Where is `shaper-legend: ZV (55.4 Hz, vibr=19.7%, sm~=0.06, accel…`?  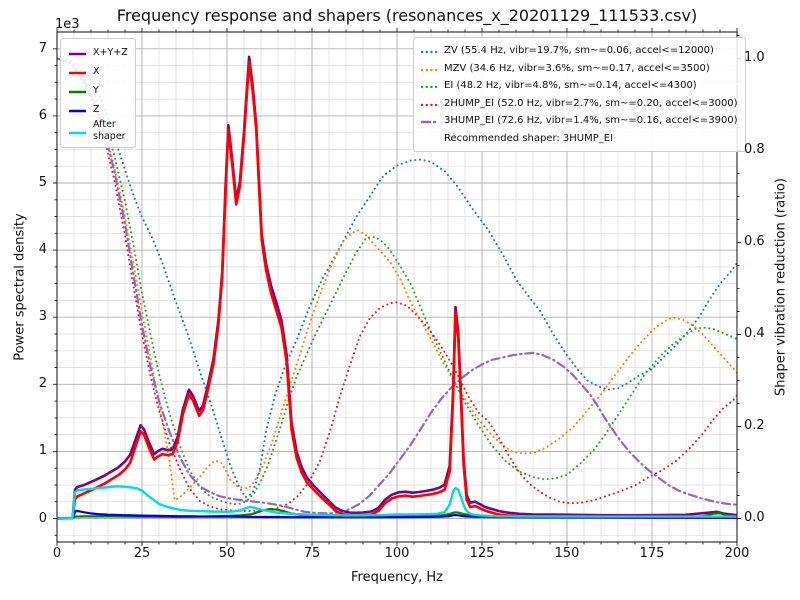 shaper-legend: ZV (55.4 Hz, vibr=19.7%, sm~=0.06, accel… is located at coordinates (579, 94).